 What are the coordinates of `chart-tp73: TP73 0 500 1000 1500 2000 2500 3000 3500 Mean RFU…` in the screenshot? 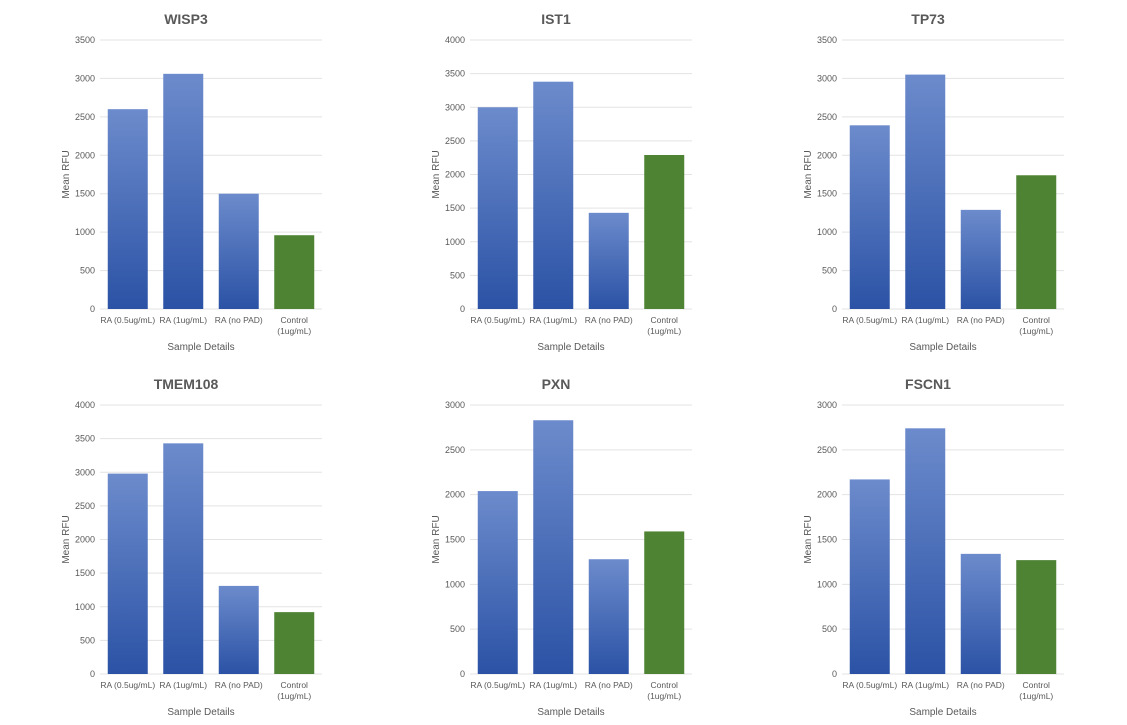 It's located at (933, 182).